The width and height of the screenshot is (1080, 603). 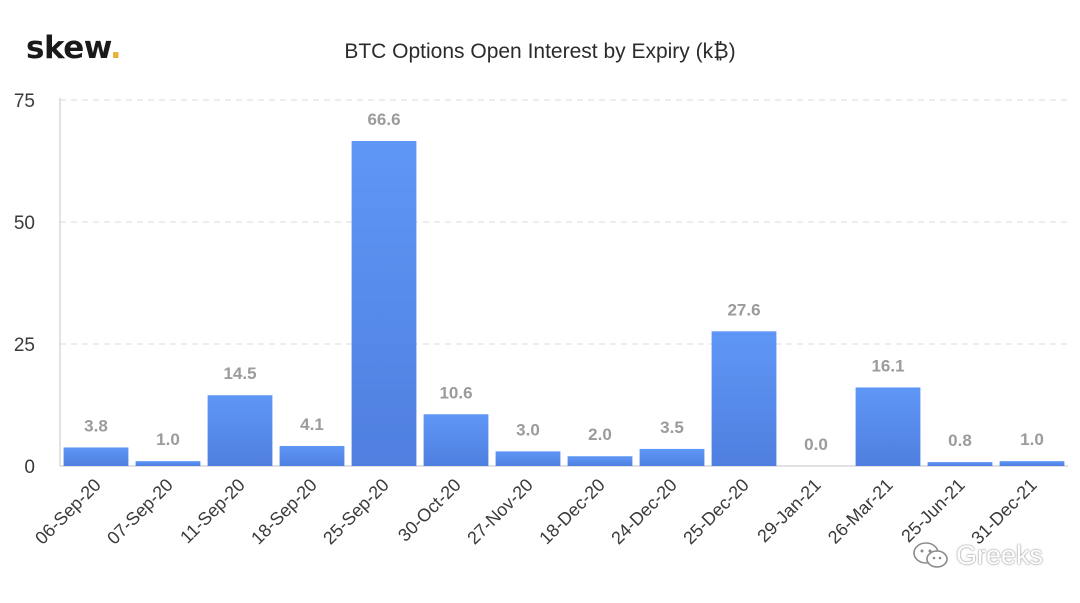 I want to click on data-label: 16.1, so click(x=887, y=365).